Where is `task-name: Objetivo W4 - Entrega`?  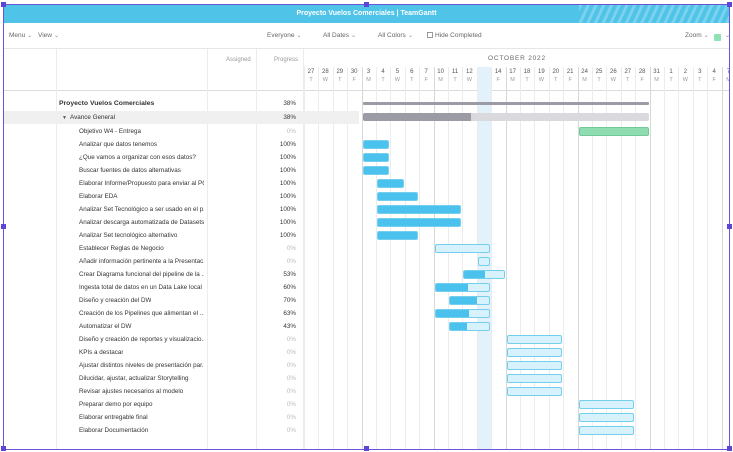 task-name: Objetivo W4 - Entrega is located at coordinates (110, 131).